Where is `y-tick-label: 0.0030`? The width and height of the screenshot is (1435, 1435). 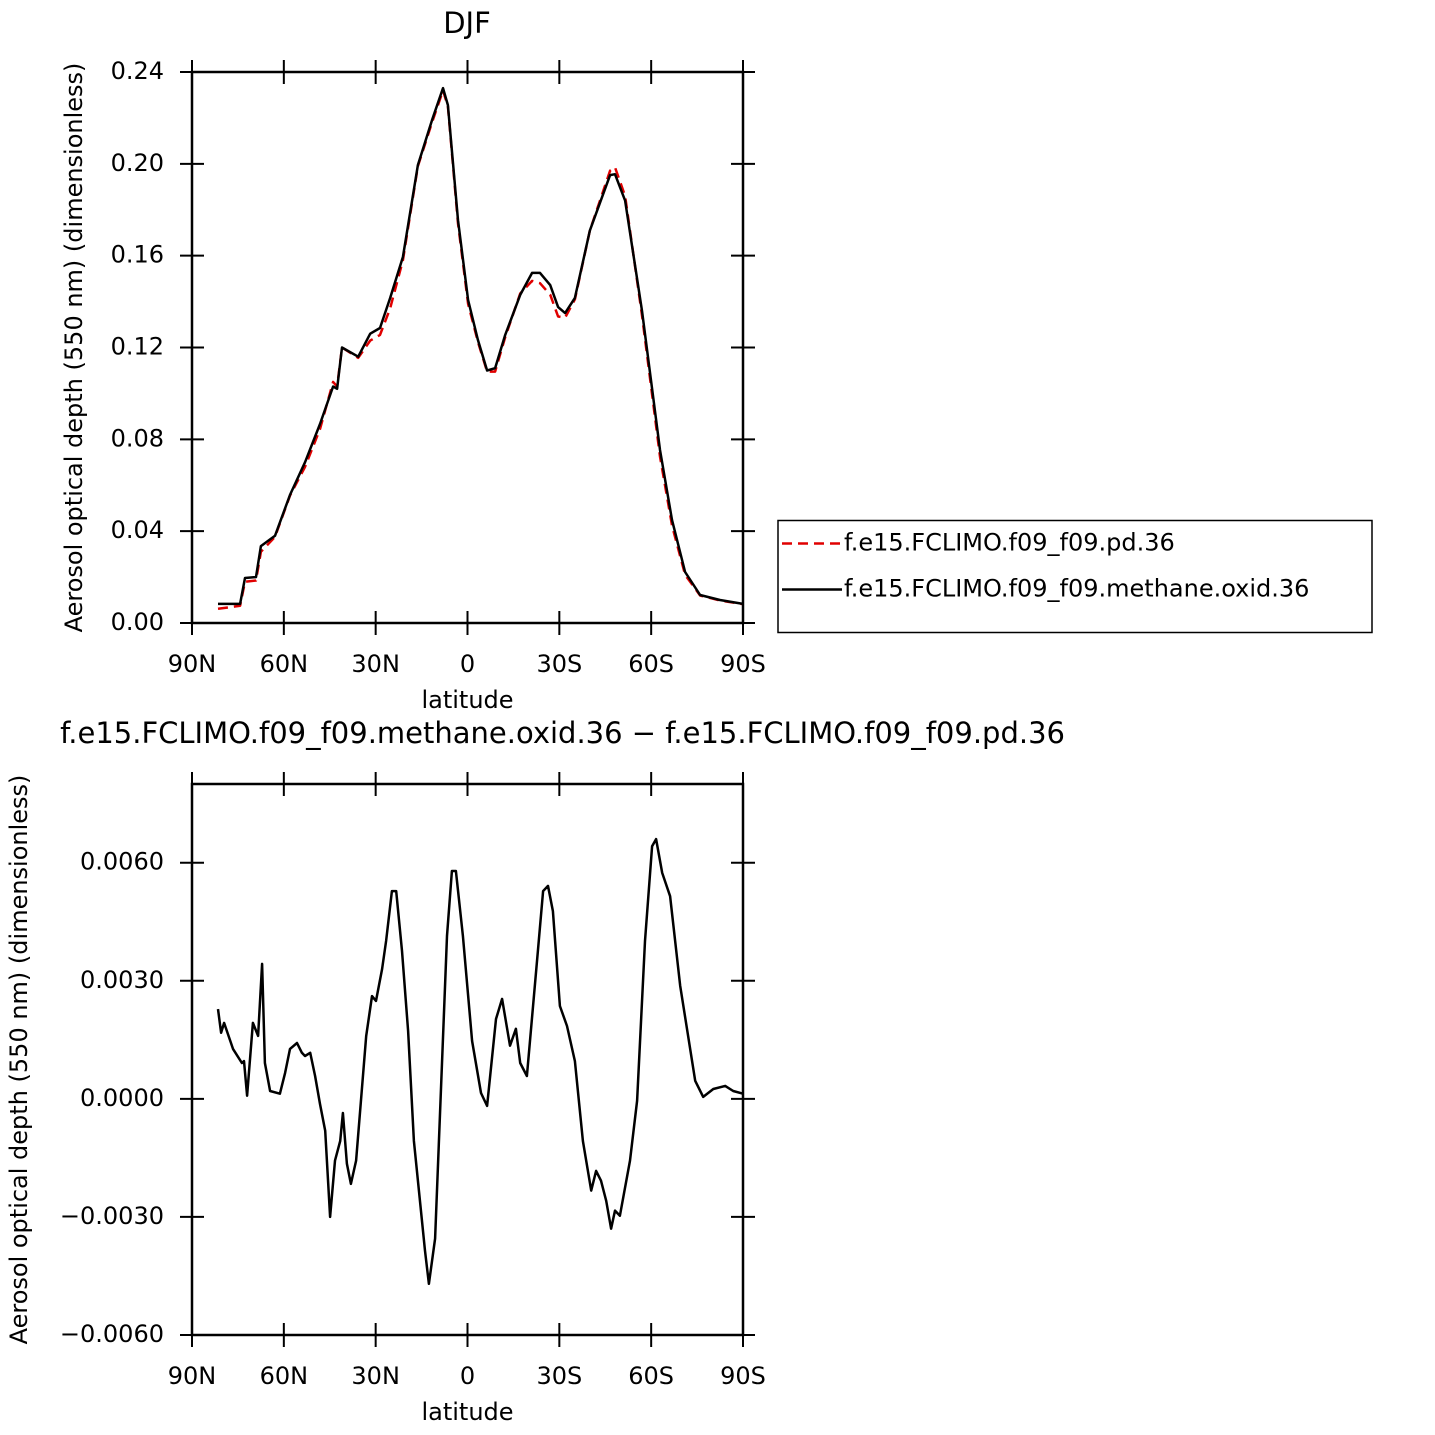 y-tick-label: 0.0030 is located at coordinates (122, 980).